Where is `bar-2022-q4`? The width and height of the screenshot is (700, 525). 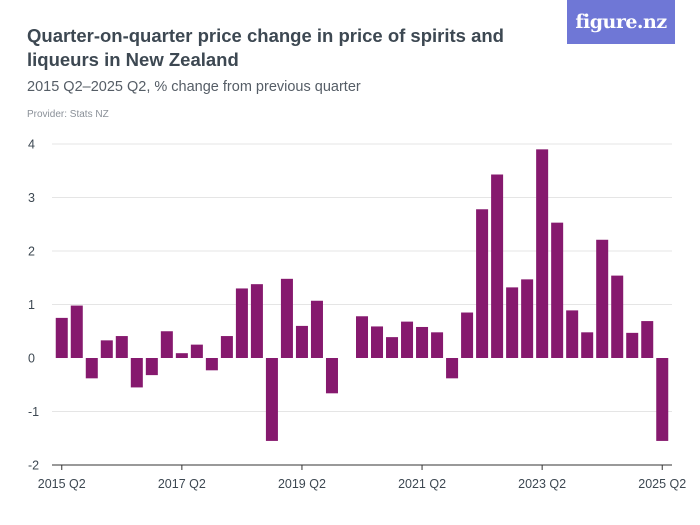
bar-2022-q4 is located at coordinates (512, 322).